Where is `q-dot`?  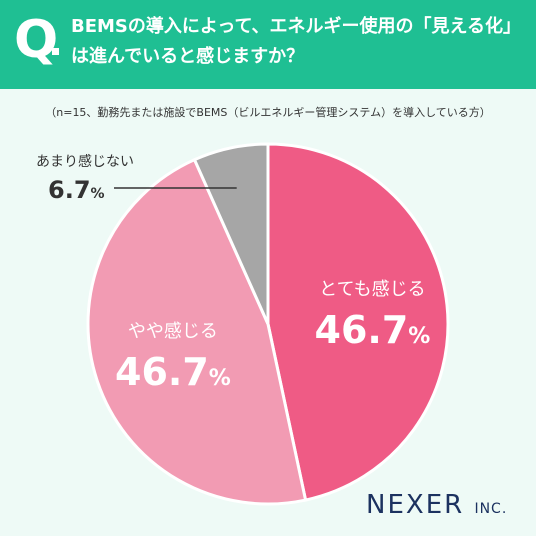
q-dot is located at coordinates (55, 51).